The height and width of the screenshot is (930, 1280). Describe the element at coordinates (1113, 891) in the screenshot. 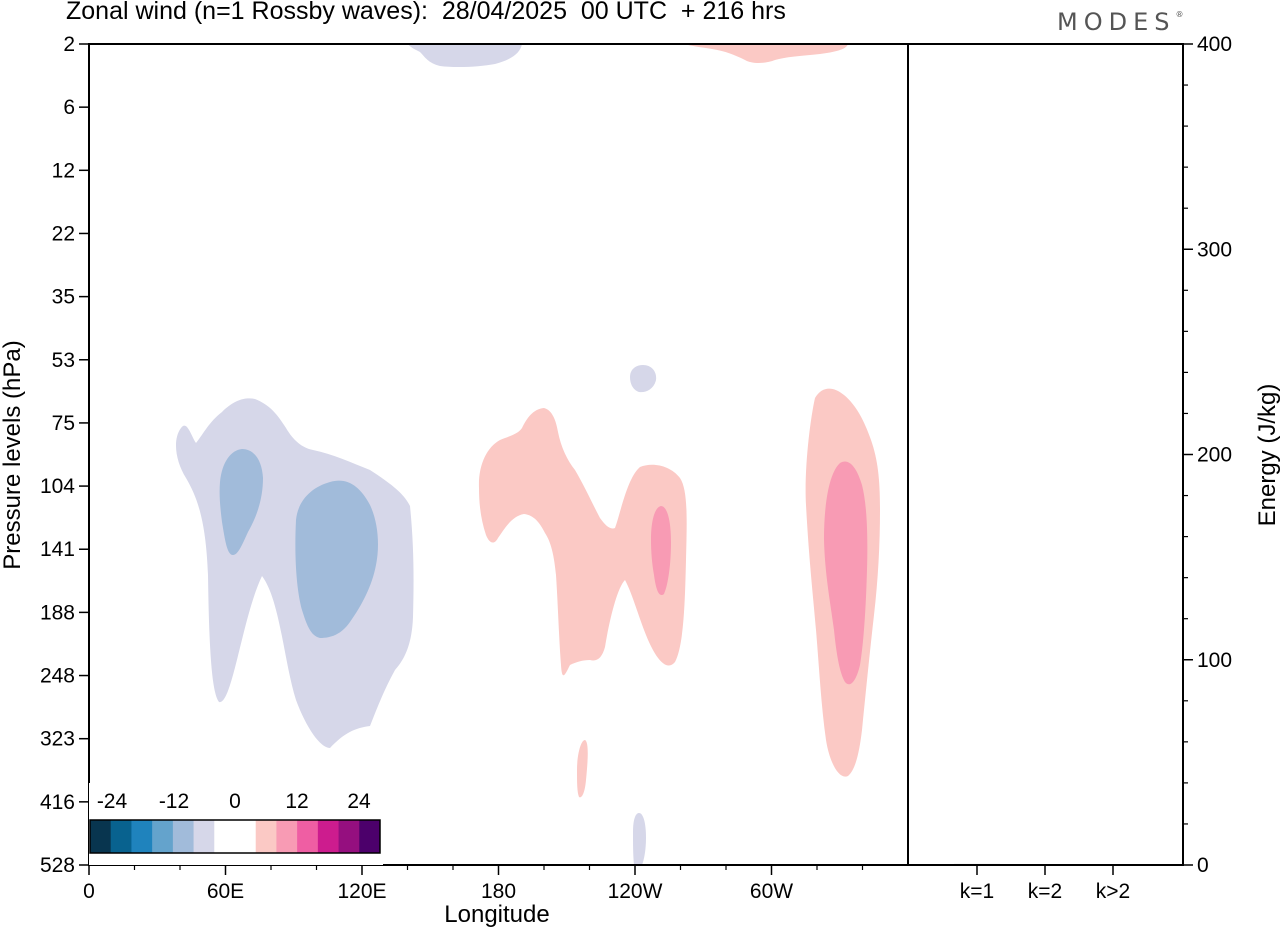

I see `energy-category-label: k>2` at that location.